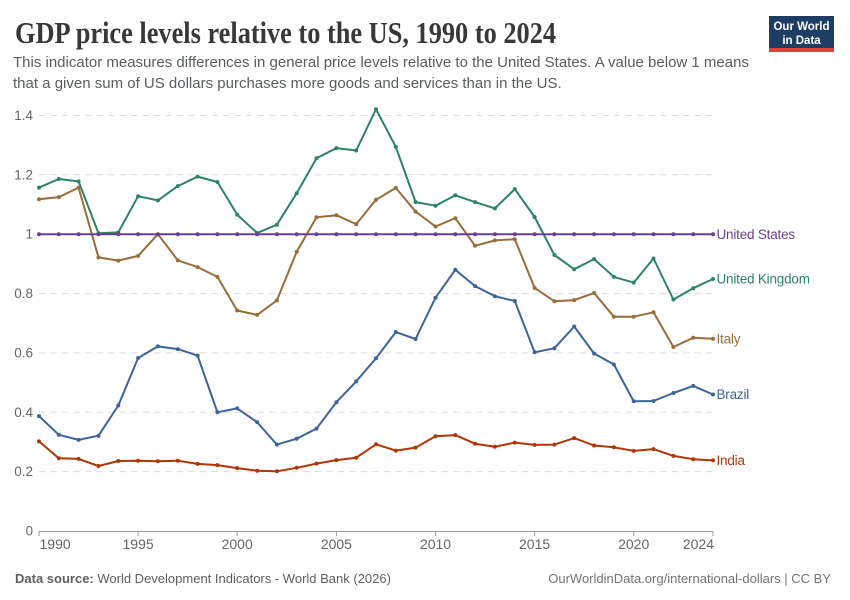 This screenshot has width=850, height=600. I want to click on svg-text: 0.6, so click(23, 352).